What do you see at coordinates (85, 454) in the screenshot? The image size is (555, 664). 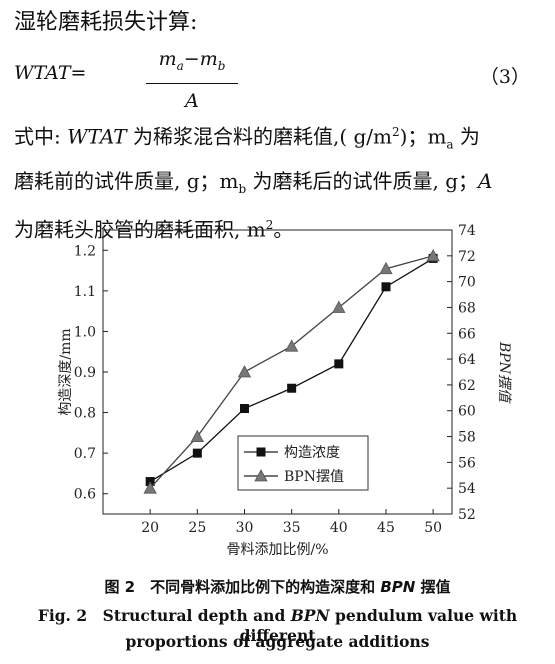 I see `y-left-tick-label: 0.7` at bounding box center [85, 454].